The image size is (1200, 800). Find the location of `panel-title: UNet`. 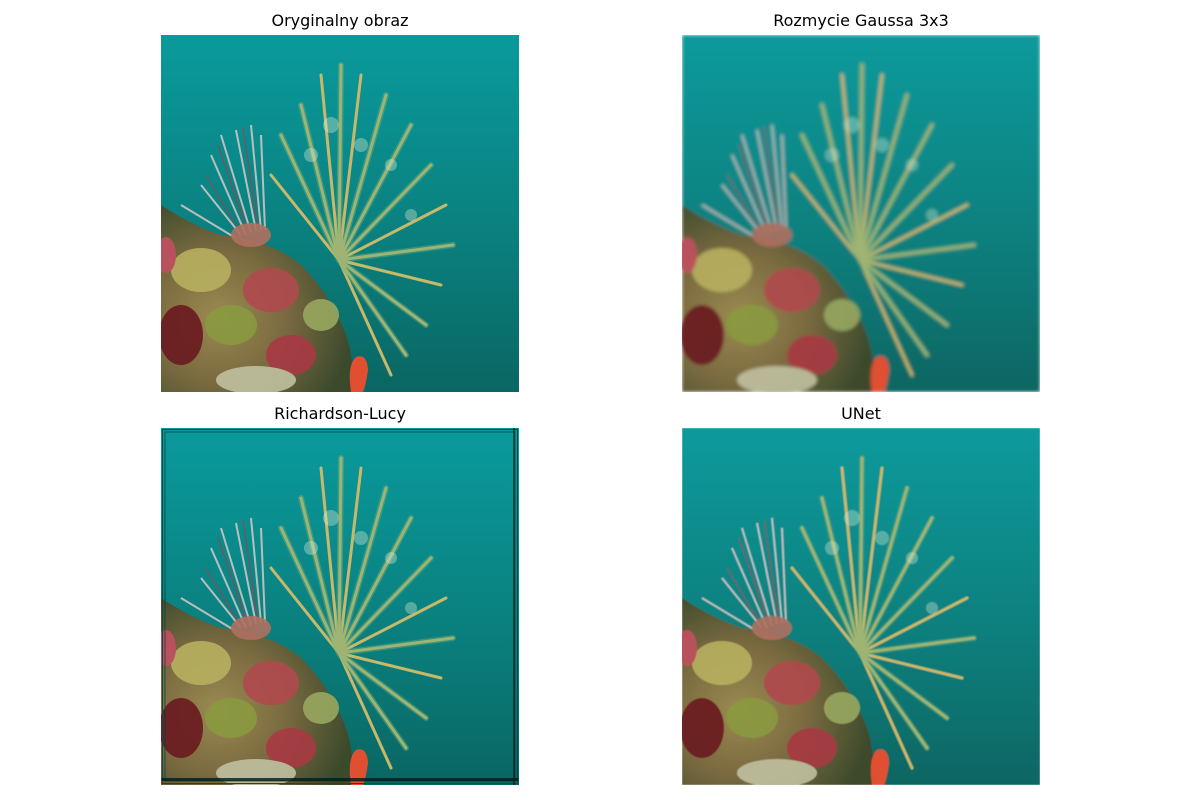

panel-title: UNet is located at coordinates (861, 413).